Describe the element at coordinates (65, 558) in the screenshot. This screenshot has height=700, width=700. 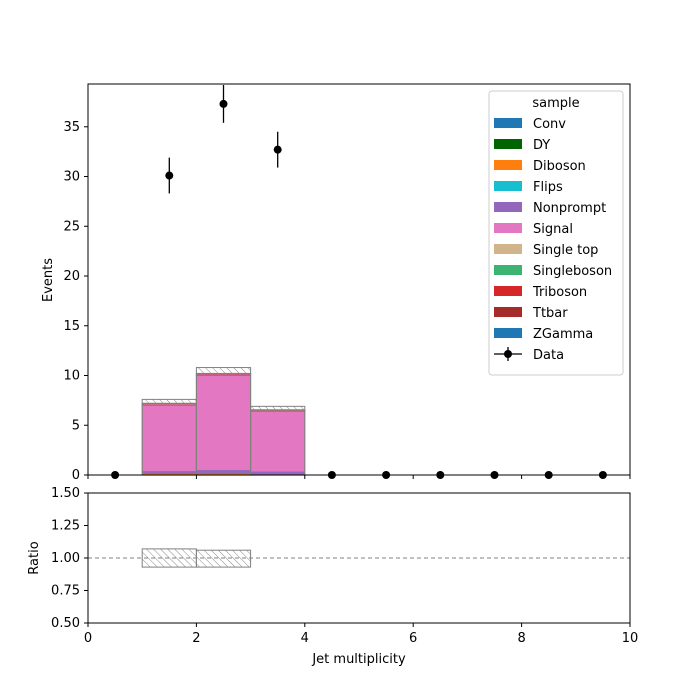
I see `ratio-ytick-label: 1.00` at that location.